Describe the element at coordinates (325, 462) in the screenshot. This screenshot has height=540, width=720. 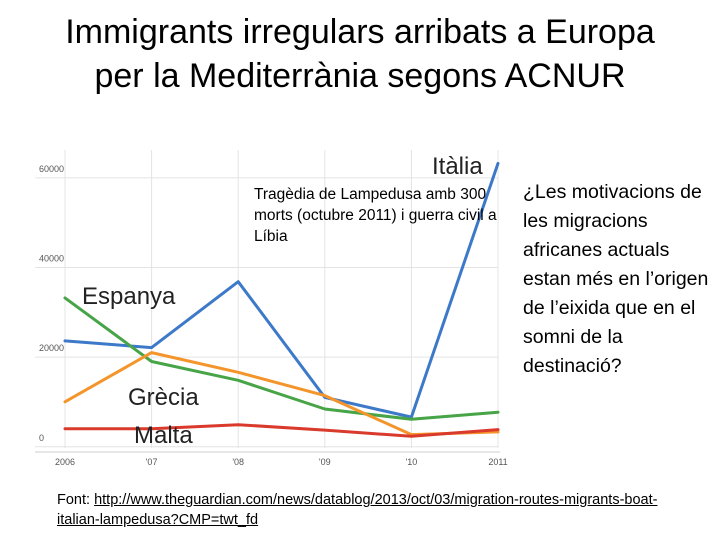
I see `x-tick-label: '09` at that location.